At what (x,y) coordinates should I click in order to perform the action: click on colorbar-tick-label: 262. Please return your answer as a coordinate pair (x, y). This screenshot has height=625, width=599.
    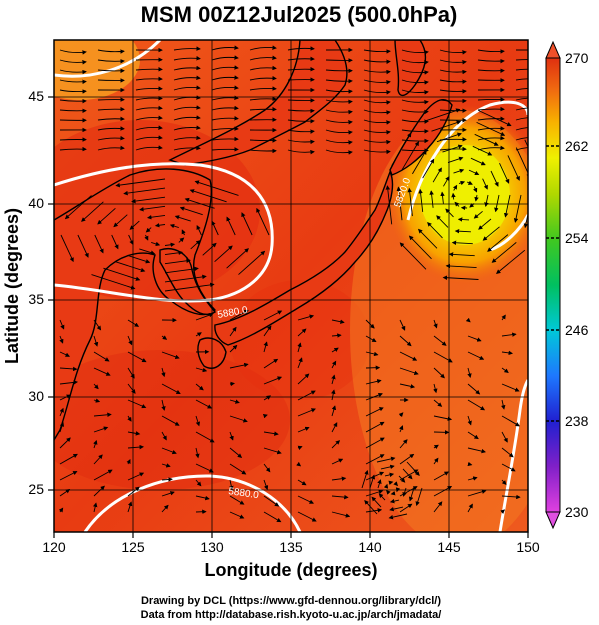
    Looking at the image, I should click on (577, 146).